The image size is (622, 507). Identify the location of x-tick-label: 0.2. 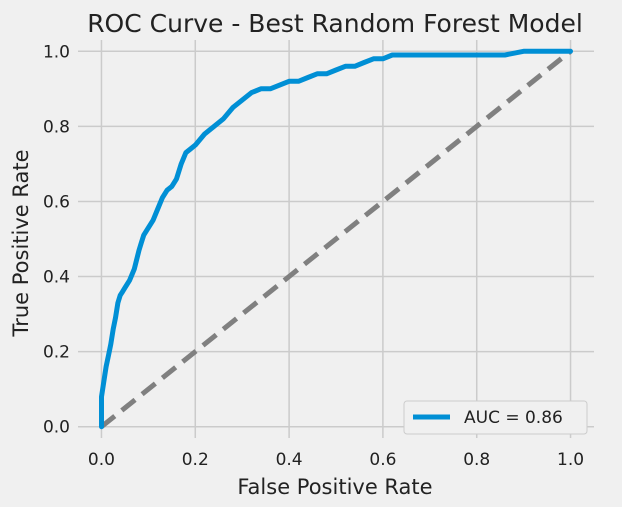
(195, 460).